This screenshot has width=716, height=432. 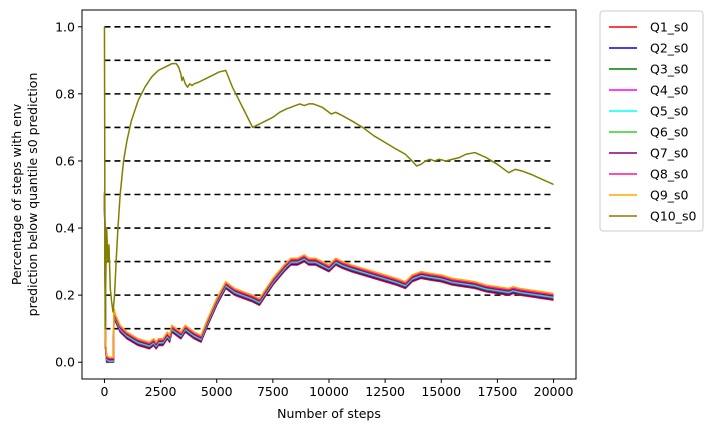 What do you see at coordinates (104, 391) in the screenshot?
I see `x-tick-label: 0` at bounding box center [104, 391].